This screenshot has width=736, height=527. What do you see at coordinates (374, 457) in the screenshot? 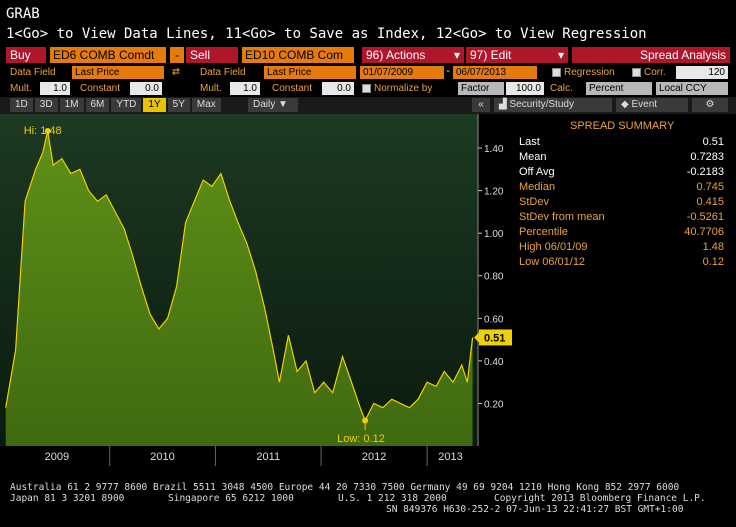
I see `x-tick-label: 2012` at bounding box center [374, 457].